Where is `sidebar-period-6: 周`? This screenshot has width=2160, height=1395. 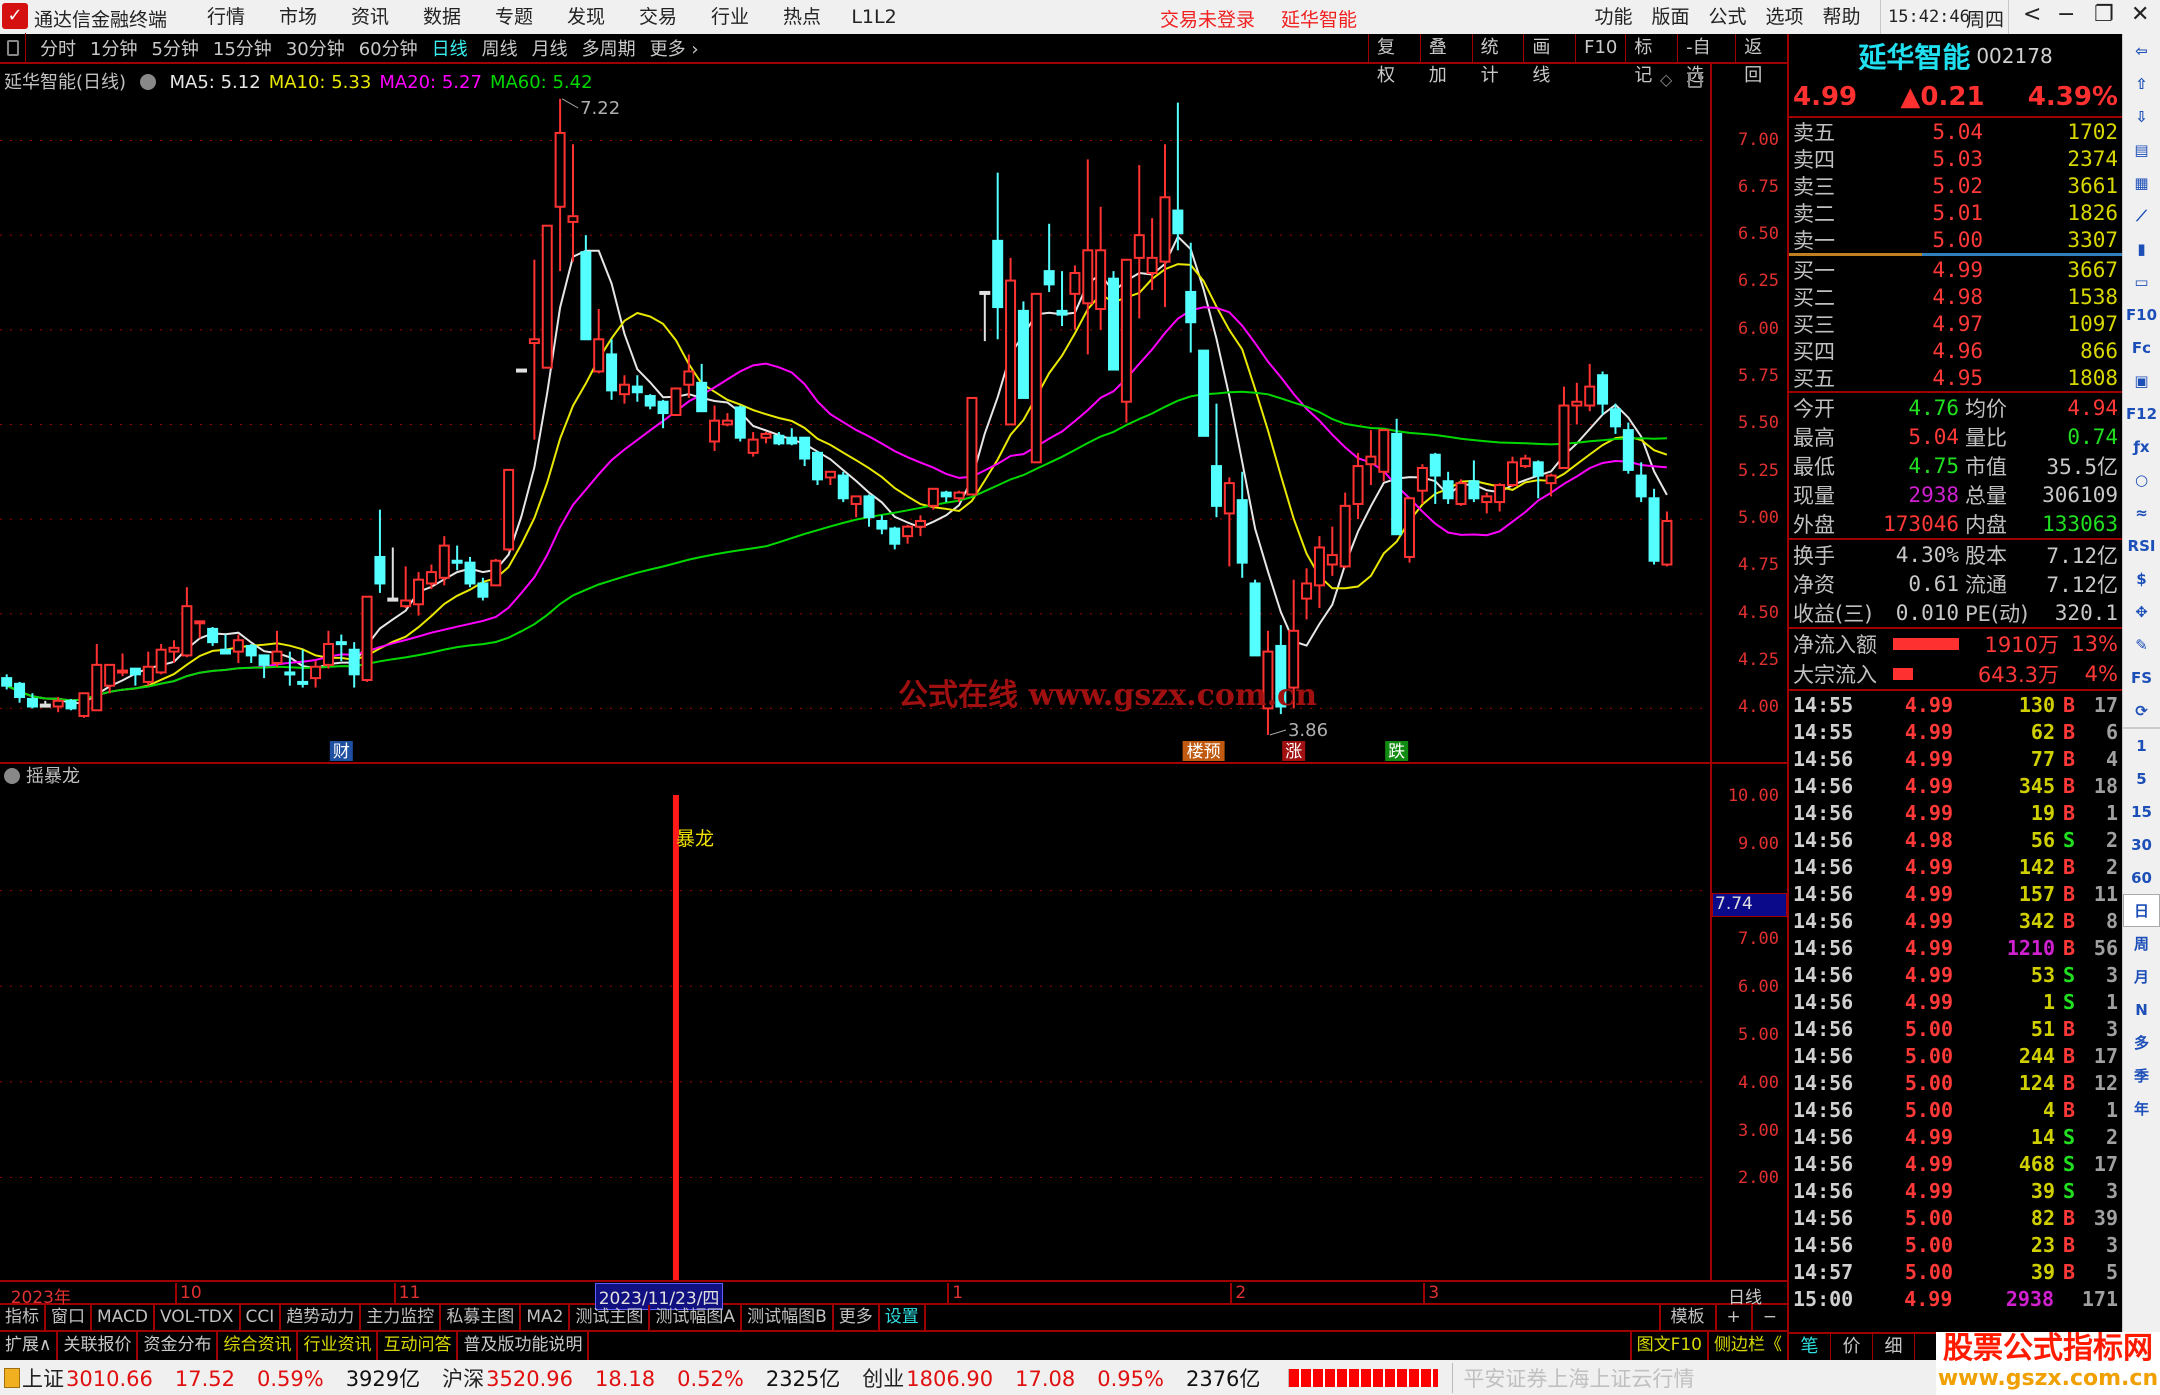
sidebar-period-6: 周 is located at coordinates (2141, 944).